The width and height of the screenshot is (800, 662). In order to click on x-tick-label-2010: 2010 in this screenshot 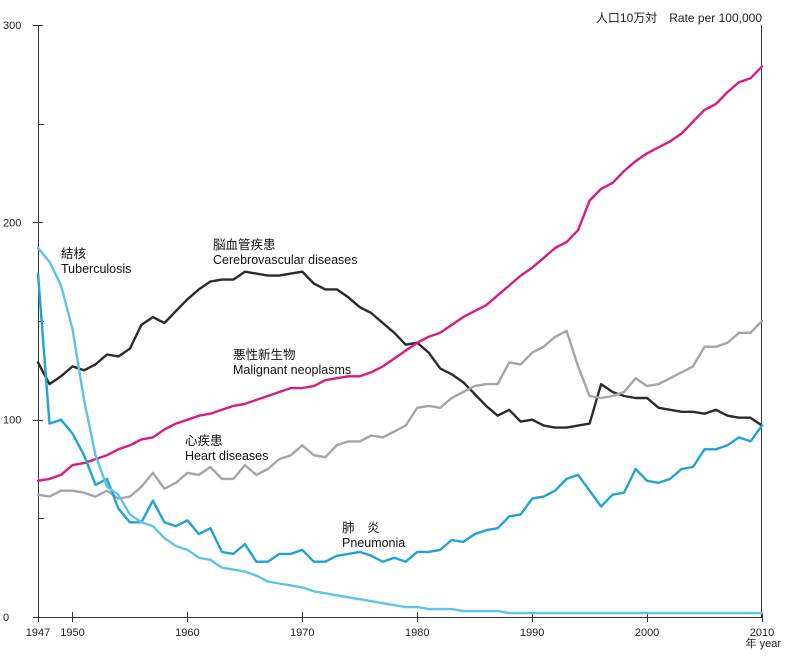, I will do `click(762, 633)`.